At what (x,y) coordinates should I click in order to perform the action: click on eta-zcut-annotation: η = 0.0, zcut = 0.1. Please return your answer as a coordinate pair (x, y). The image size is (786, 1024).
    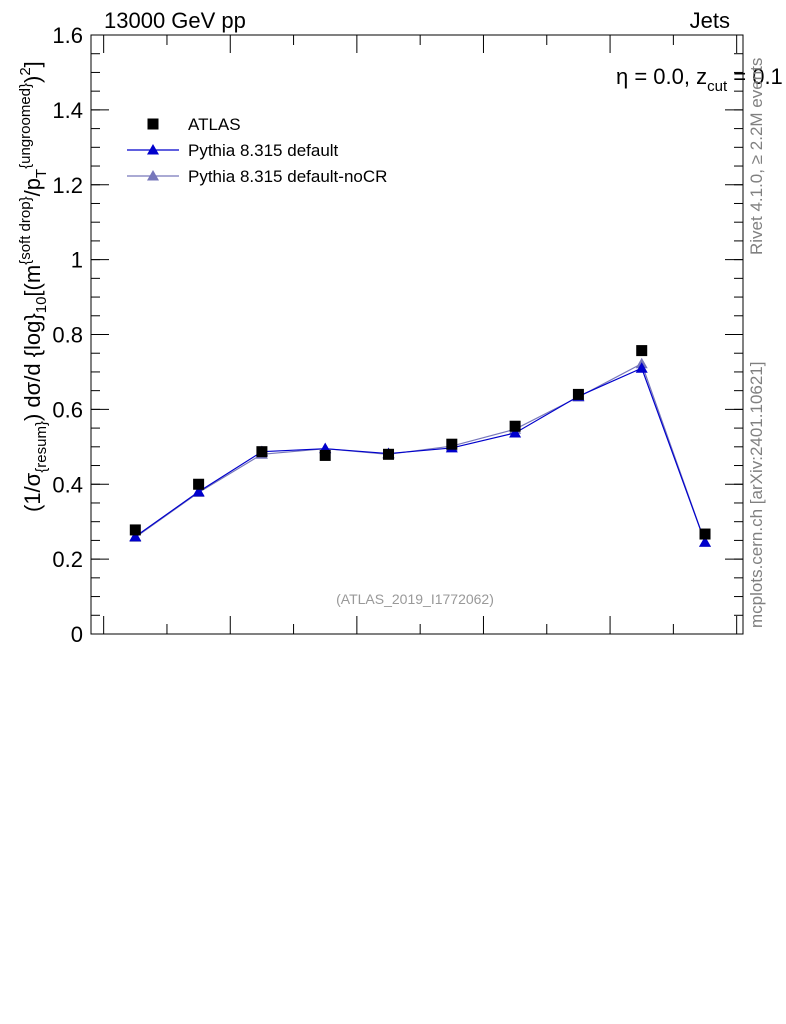
    Looking at the image, I should click on (699, 79).